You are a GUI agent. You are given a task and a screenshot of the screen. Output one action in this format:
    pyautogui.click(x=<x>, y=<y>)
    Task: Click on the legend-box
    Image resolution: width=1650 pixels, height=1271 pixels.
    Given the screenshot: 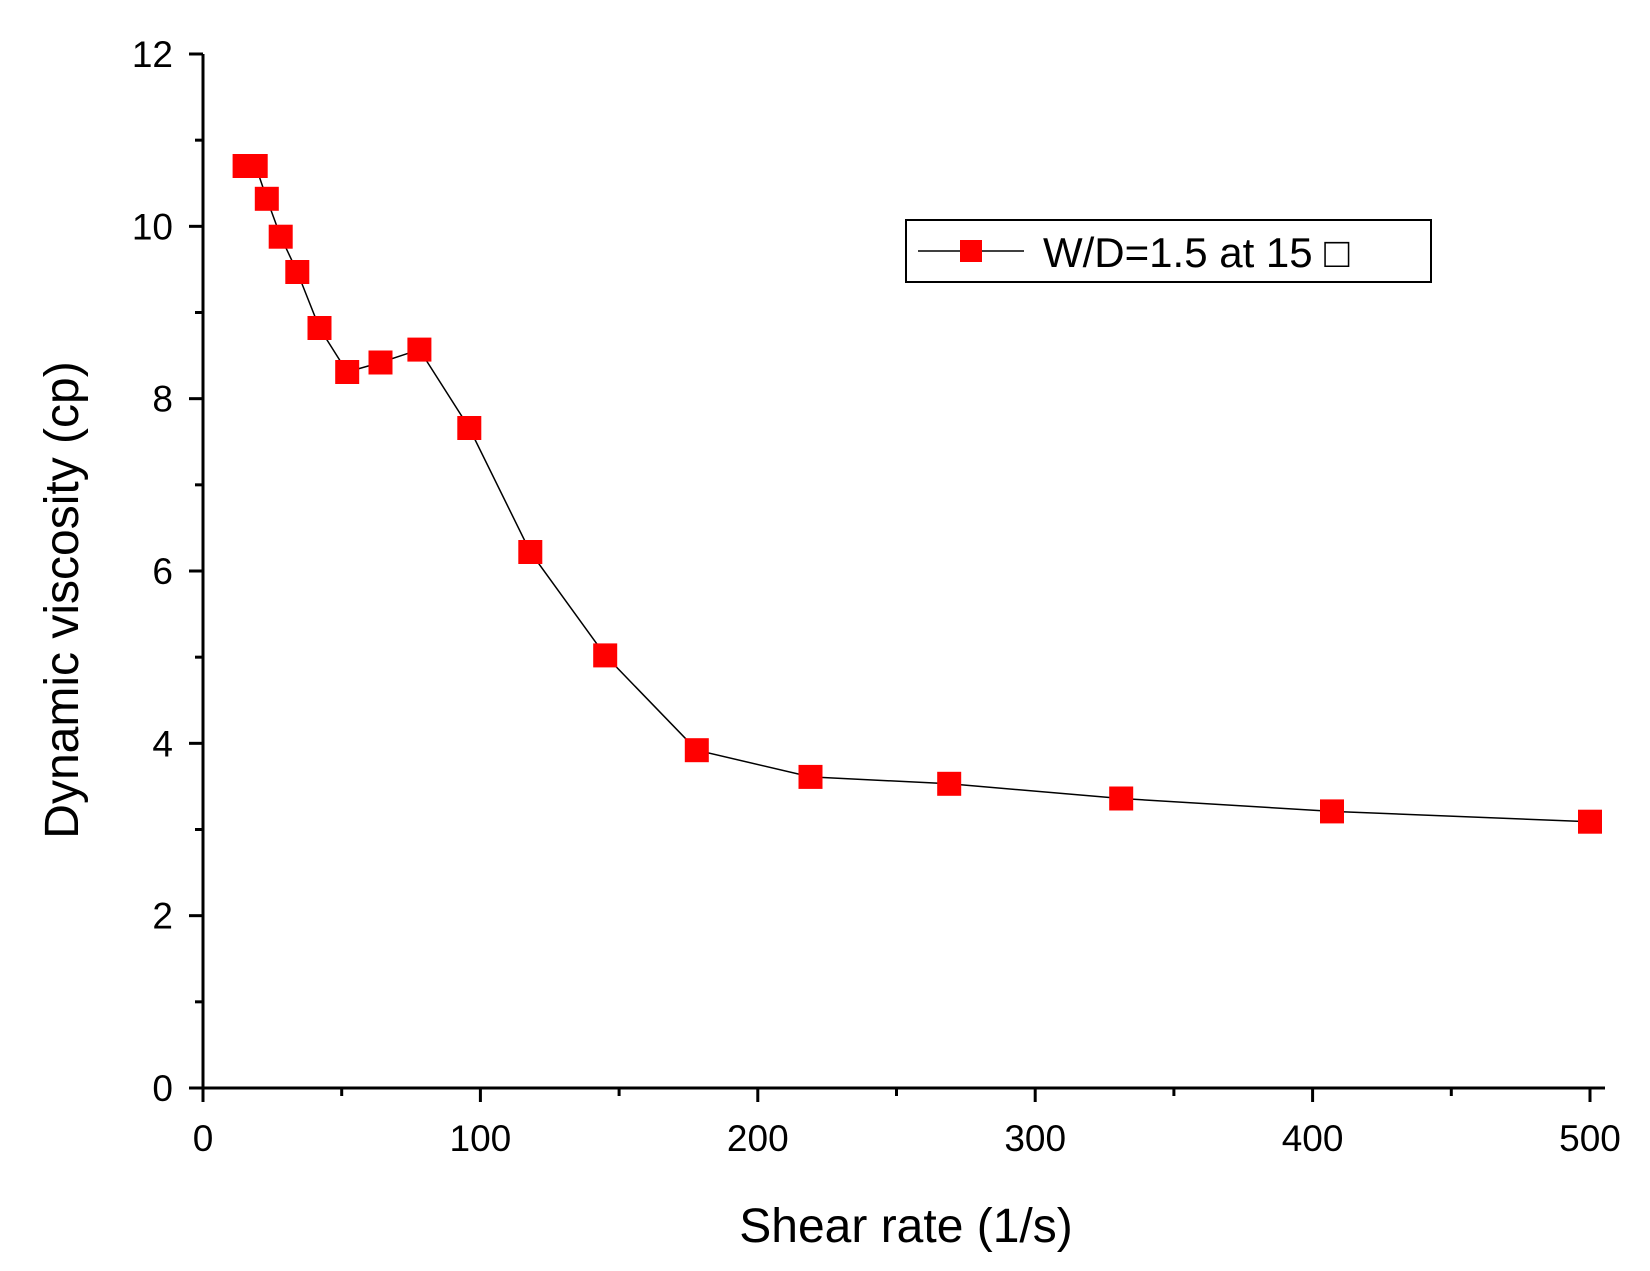 What is the action you would take?
    pyautogui.click(x=1168, y=251)
    